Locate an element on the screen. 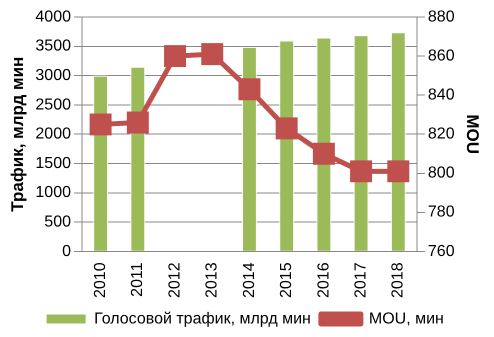 Image resolution: width=494 pixels, height=337 pixels. y2-tick-label: 780 is located at coordinates (441, 212).